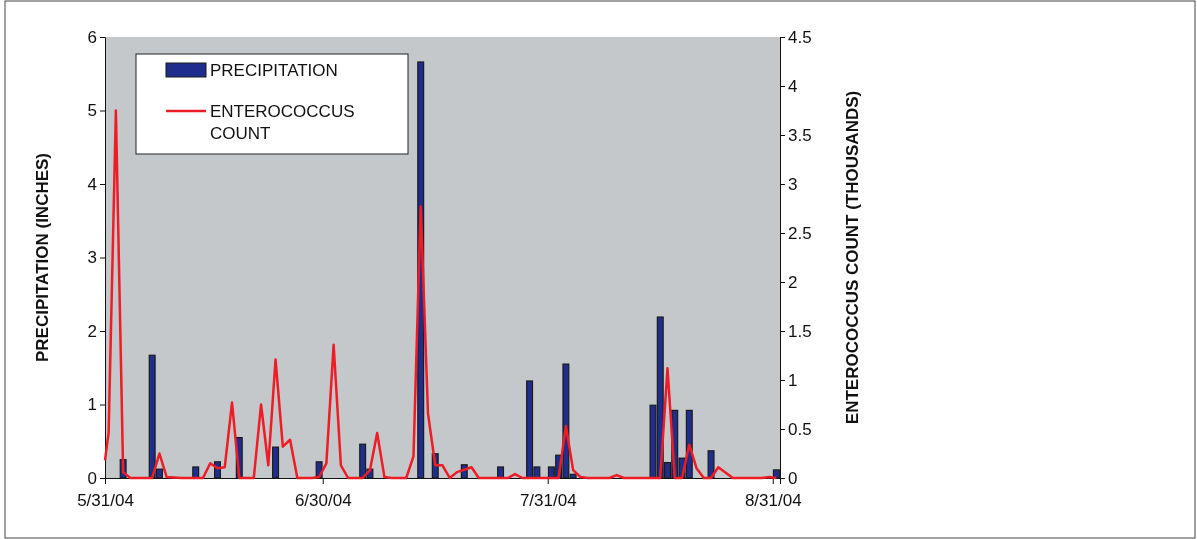 The width and height of the screenshot is (1197, 539). Describe the element at coordinates (548, 500) in the screenshot. I see `x-tick-label: 7/31/04` at that location.